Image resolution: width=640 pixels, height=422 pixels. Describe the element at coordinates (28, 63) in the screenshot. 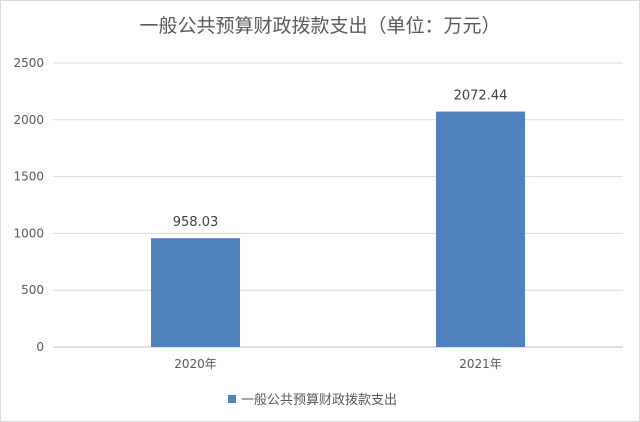

I see `y-tick-label: 2500` at that location.